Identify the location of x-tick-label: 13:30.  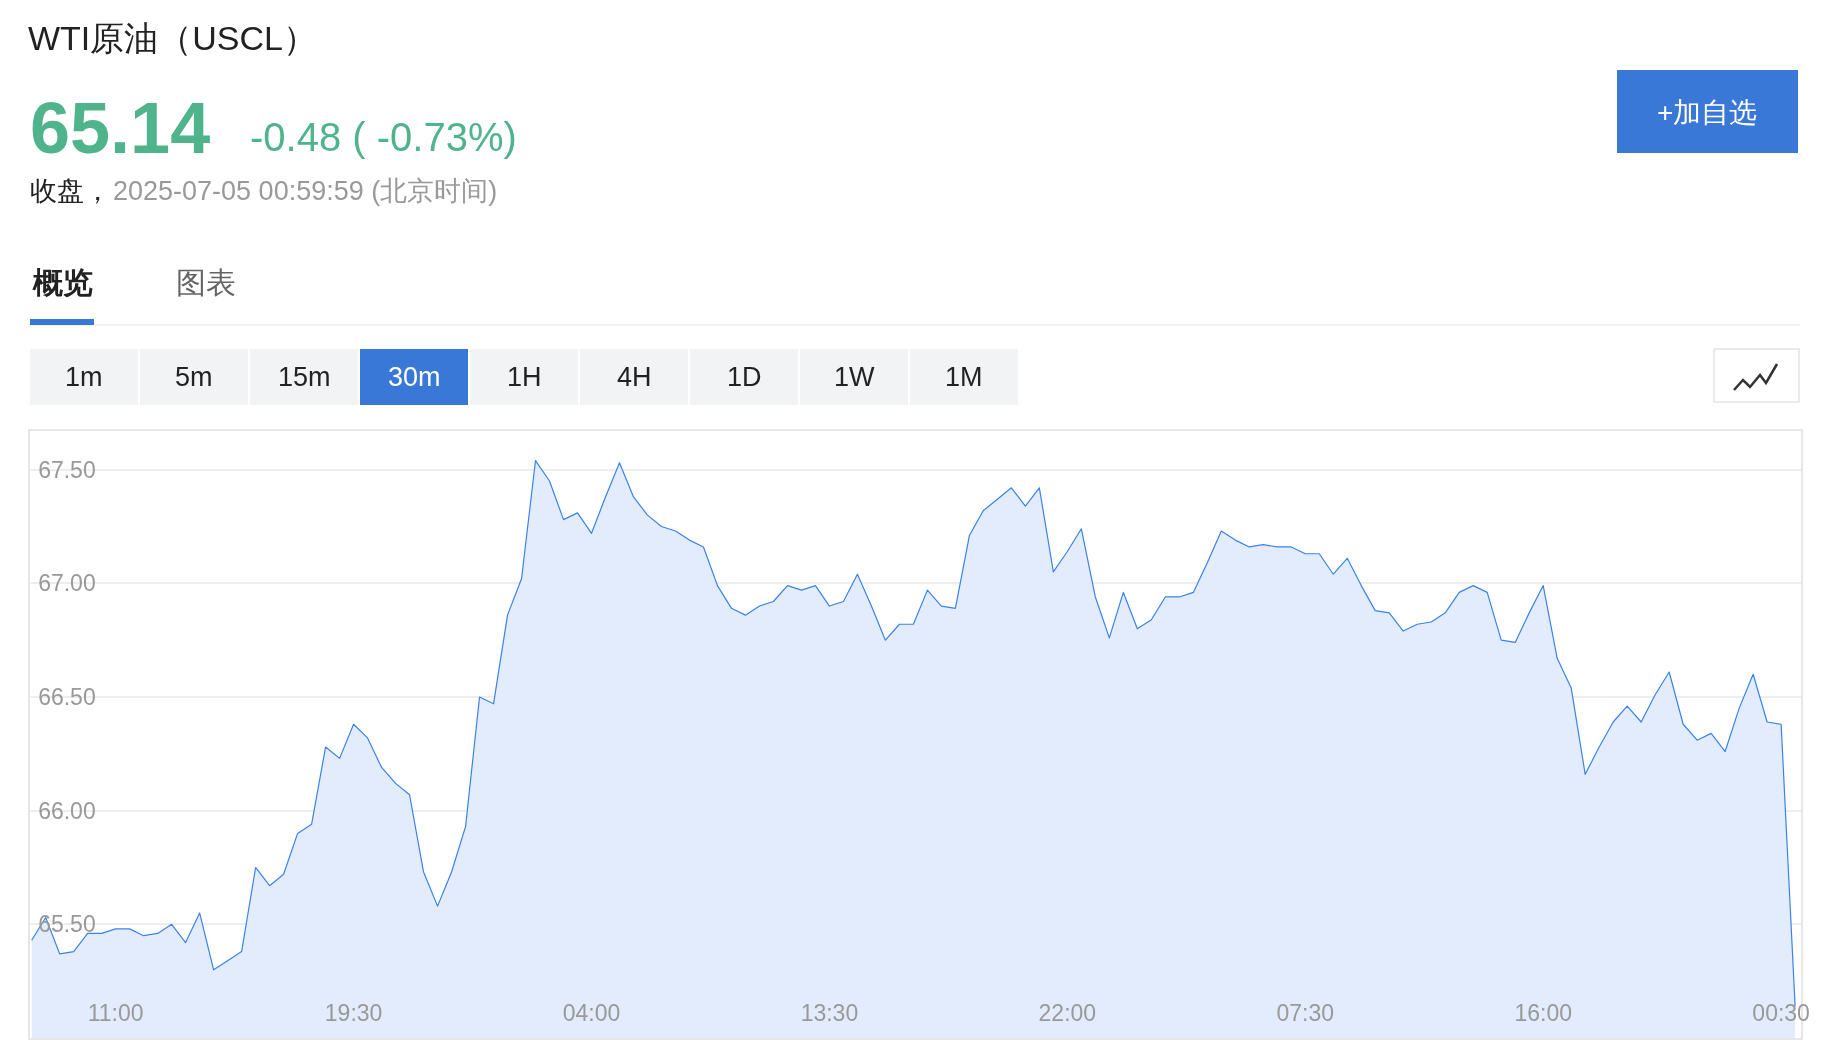
(829, 1013).